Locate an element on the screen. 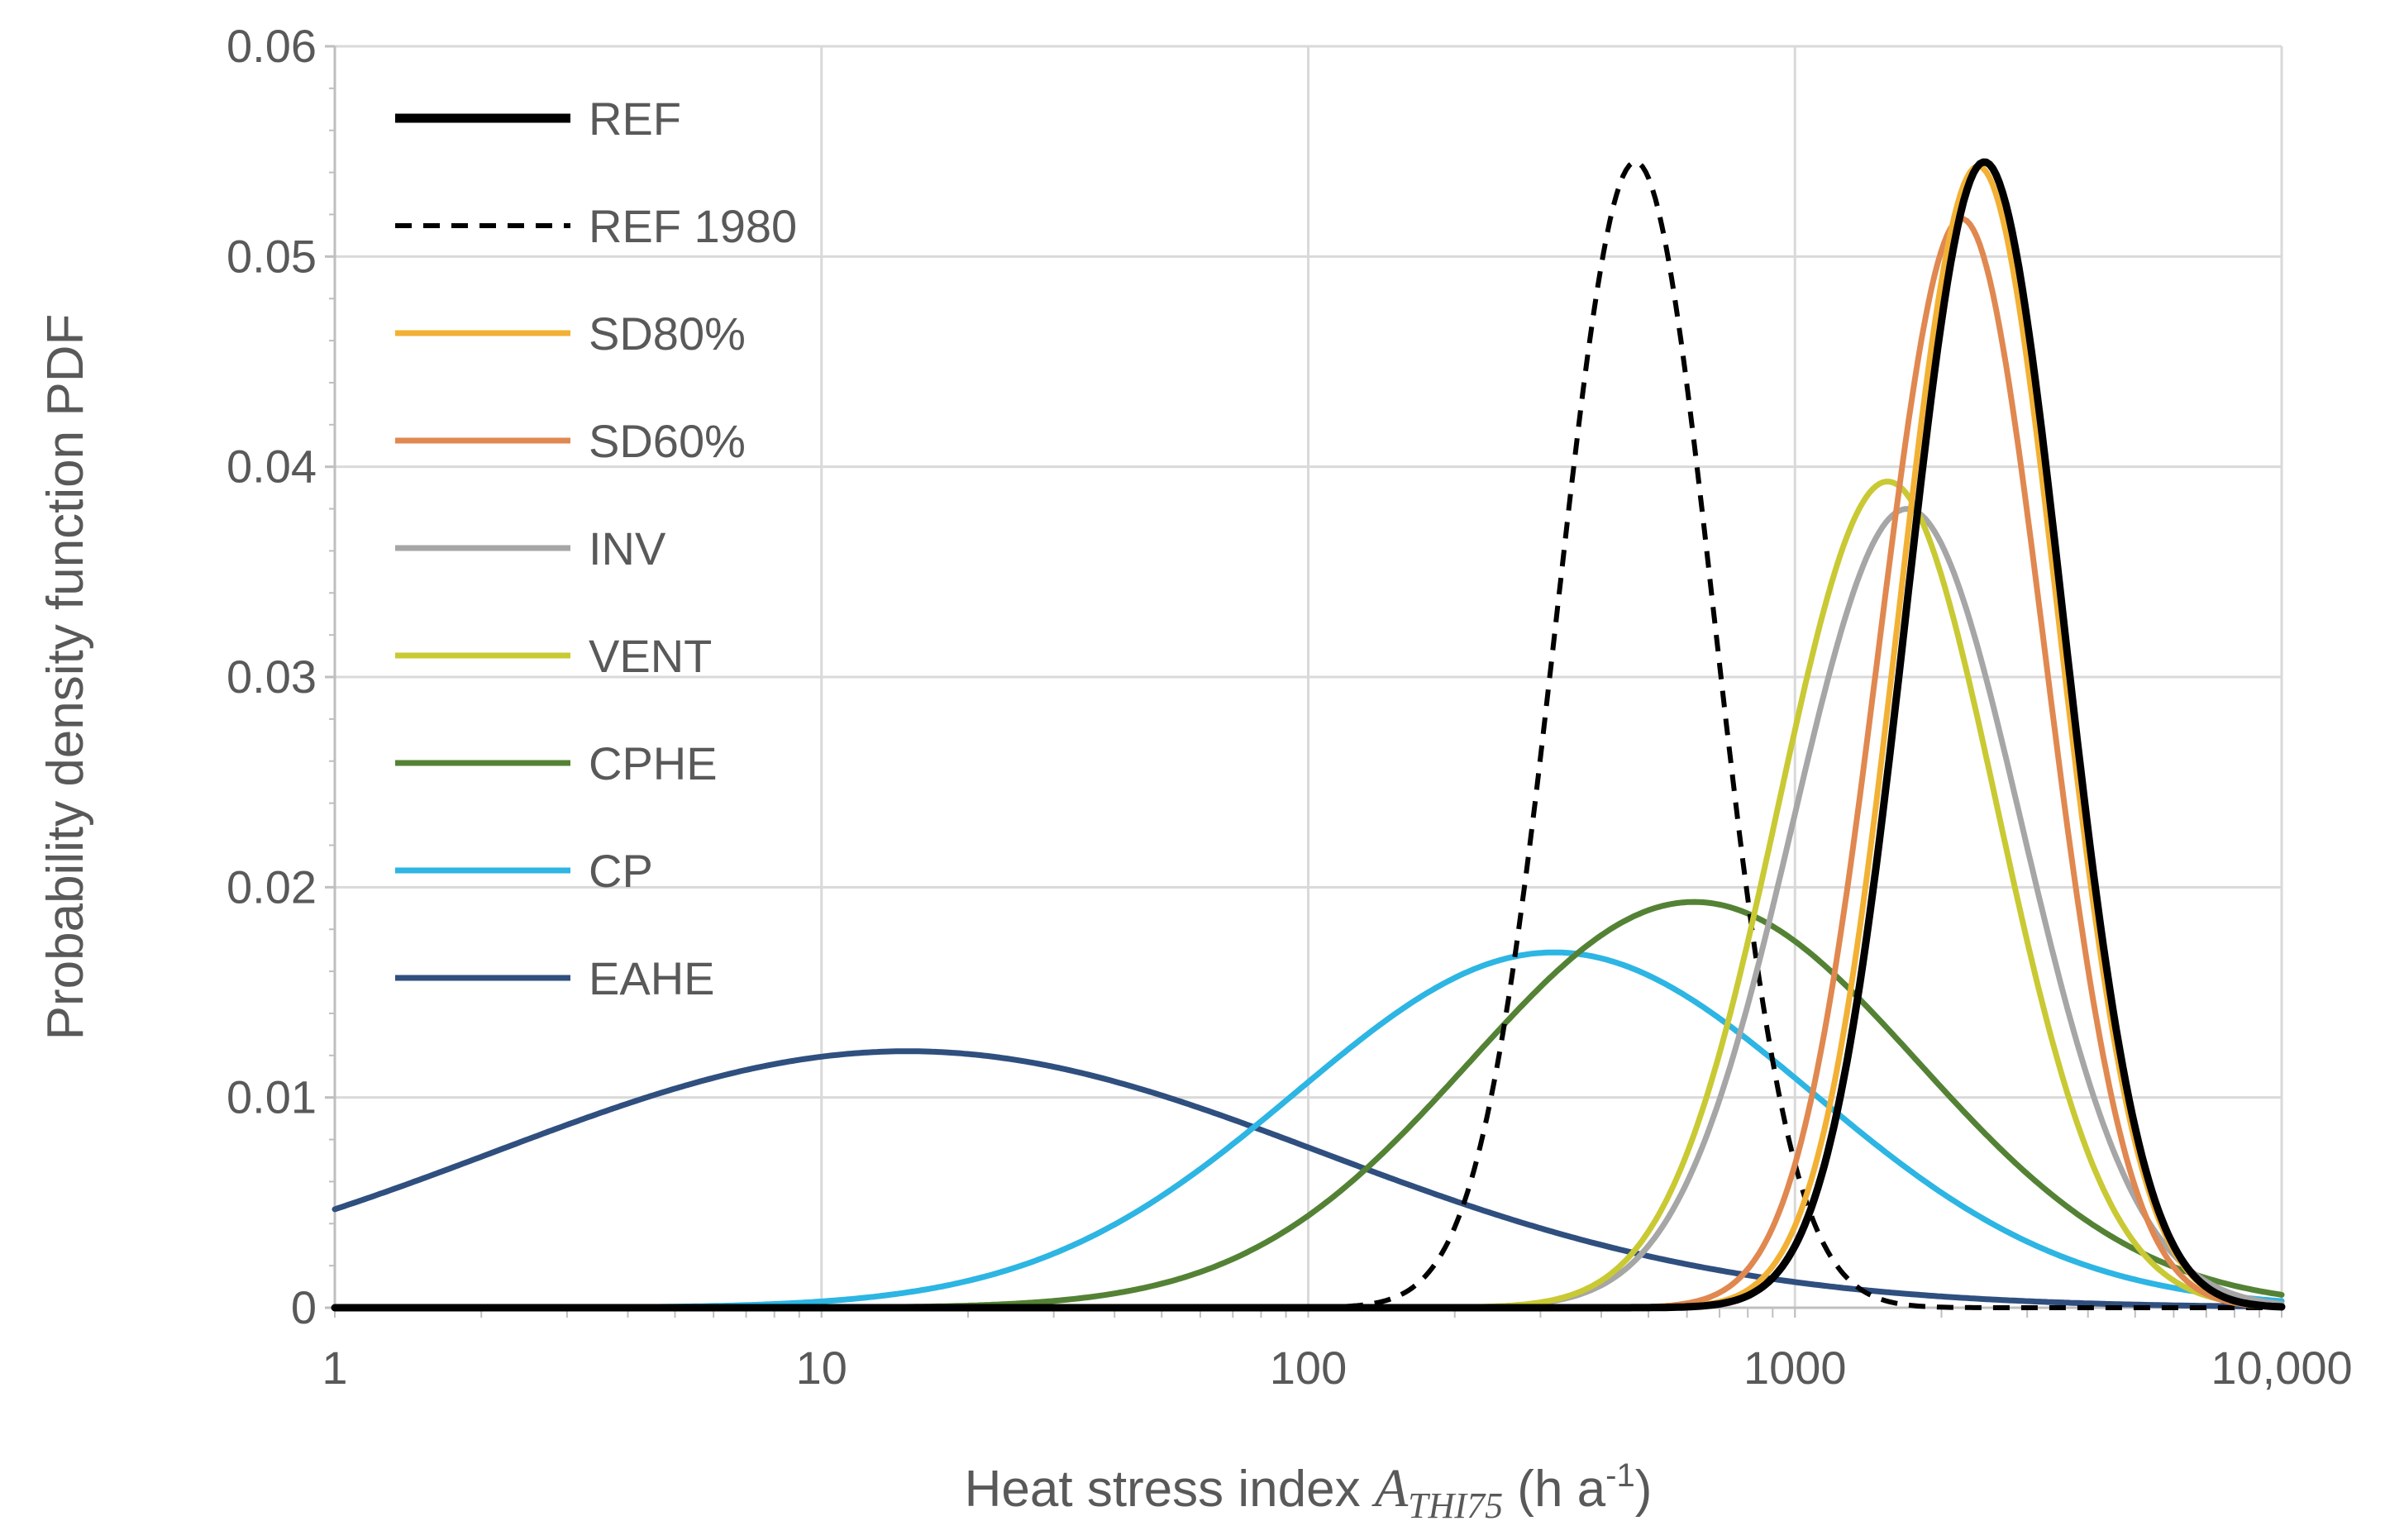  y-tick-label: 0.02 is located at coordinates (272, 887).